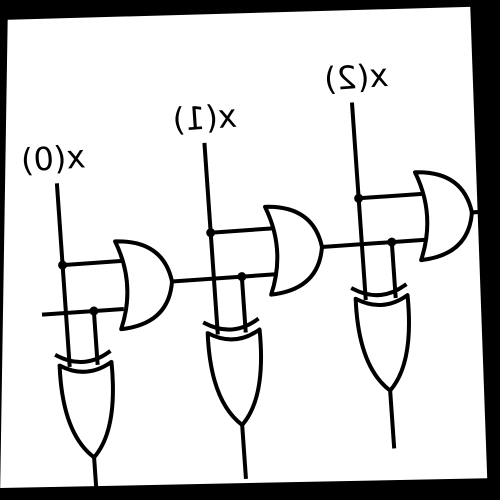  What do you see at coordinates (207, 188) in the screenshot?
I see `input-wire-x1` at bounding box center [207, 188].